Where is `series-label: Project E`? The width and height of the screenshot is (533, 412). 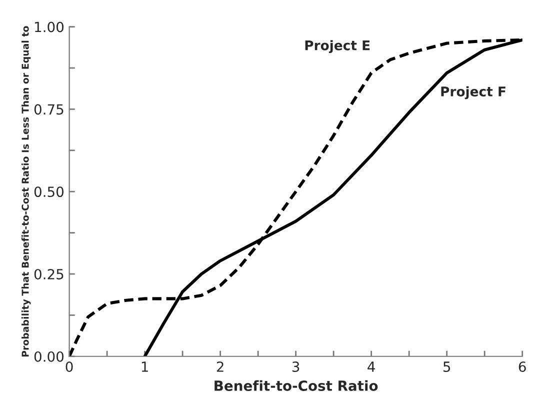
series-label: Project E is located at coordinates (337, 46).